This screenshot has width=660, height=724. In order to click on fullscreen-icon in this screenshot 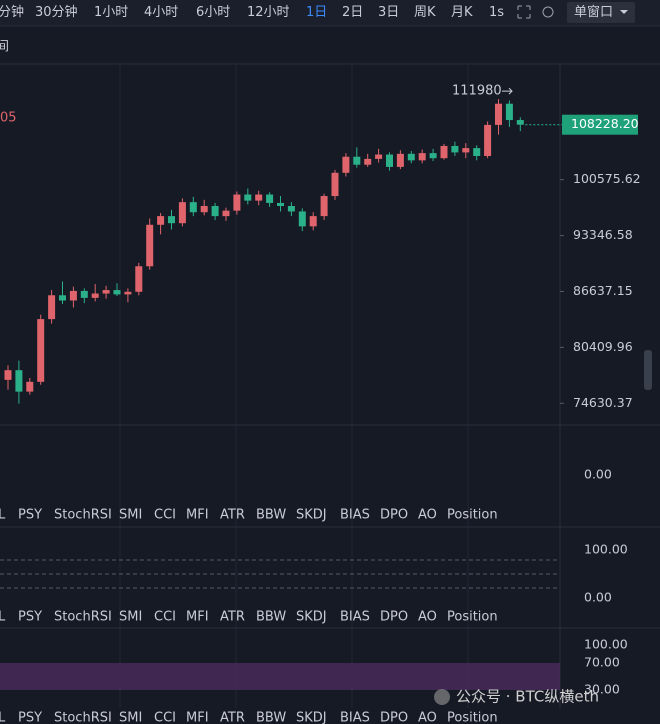, I will do `click(524, 12)`.